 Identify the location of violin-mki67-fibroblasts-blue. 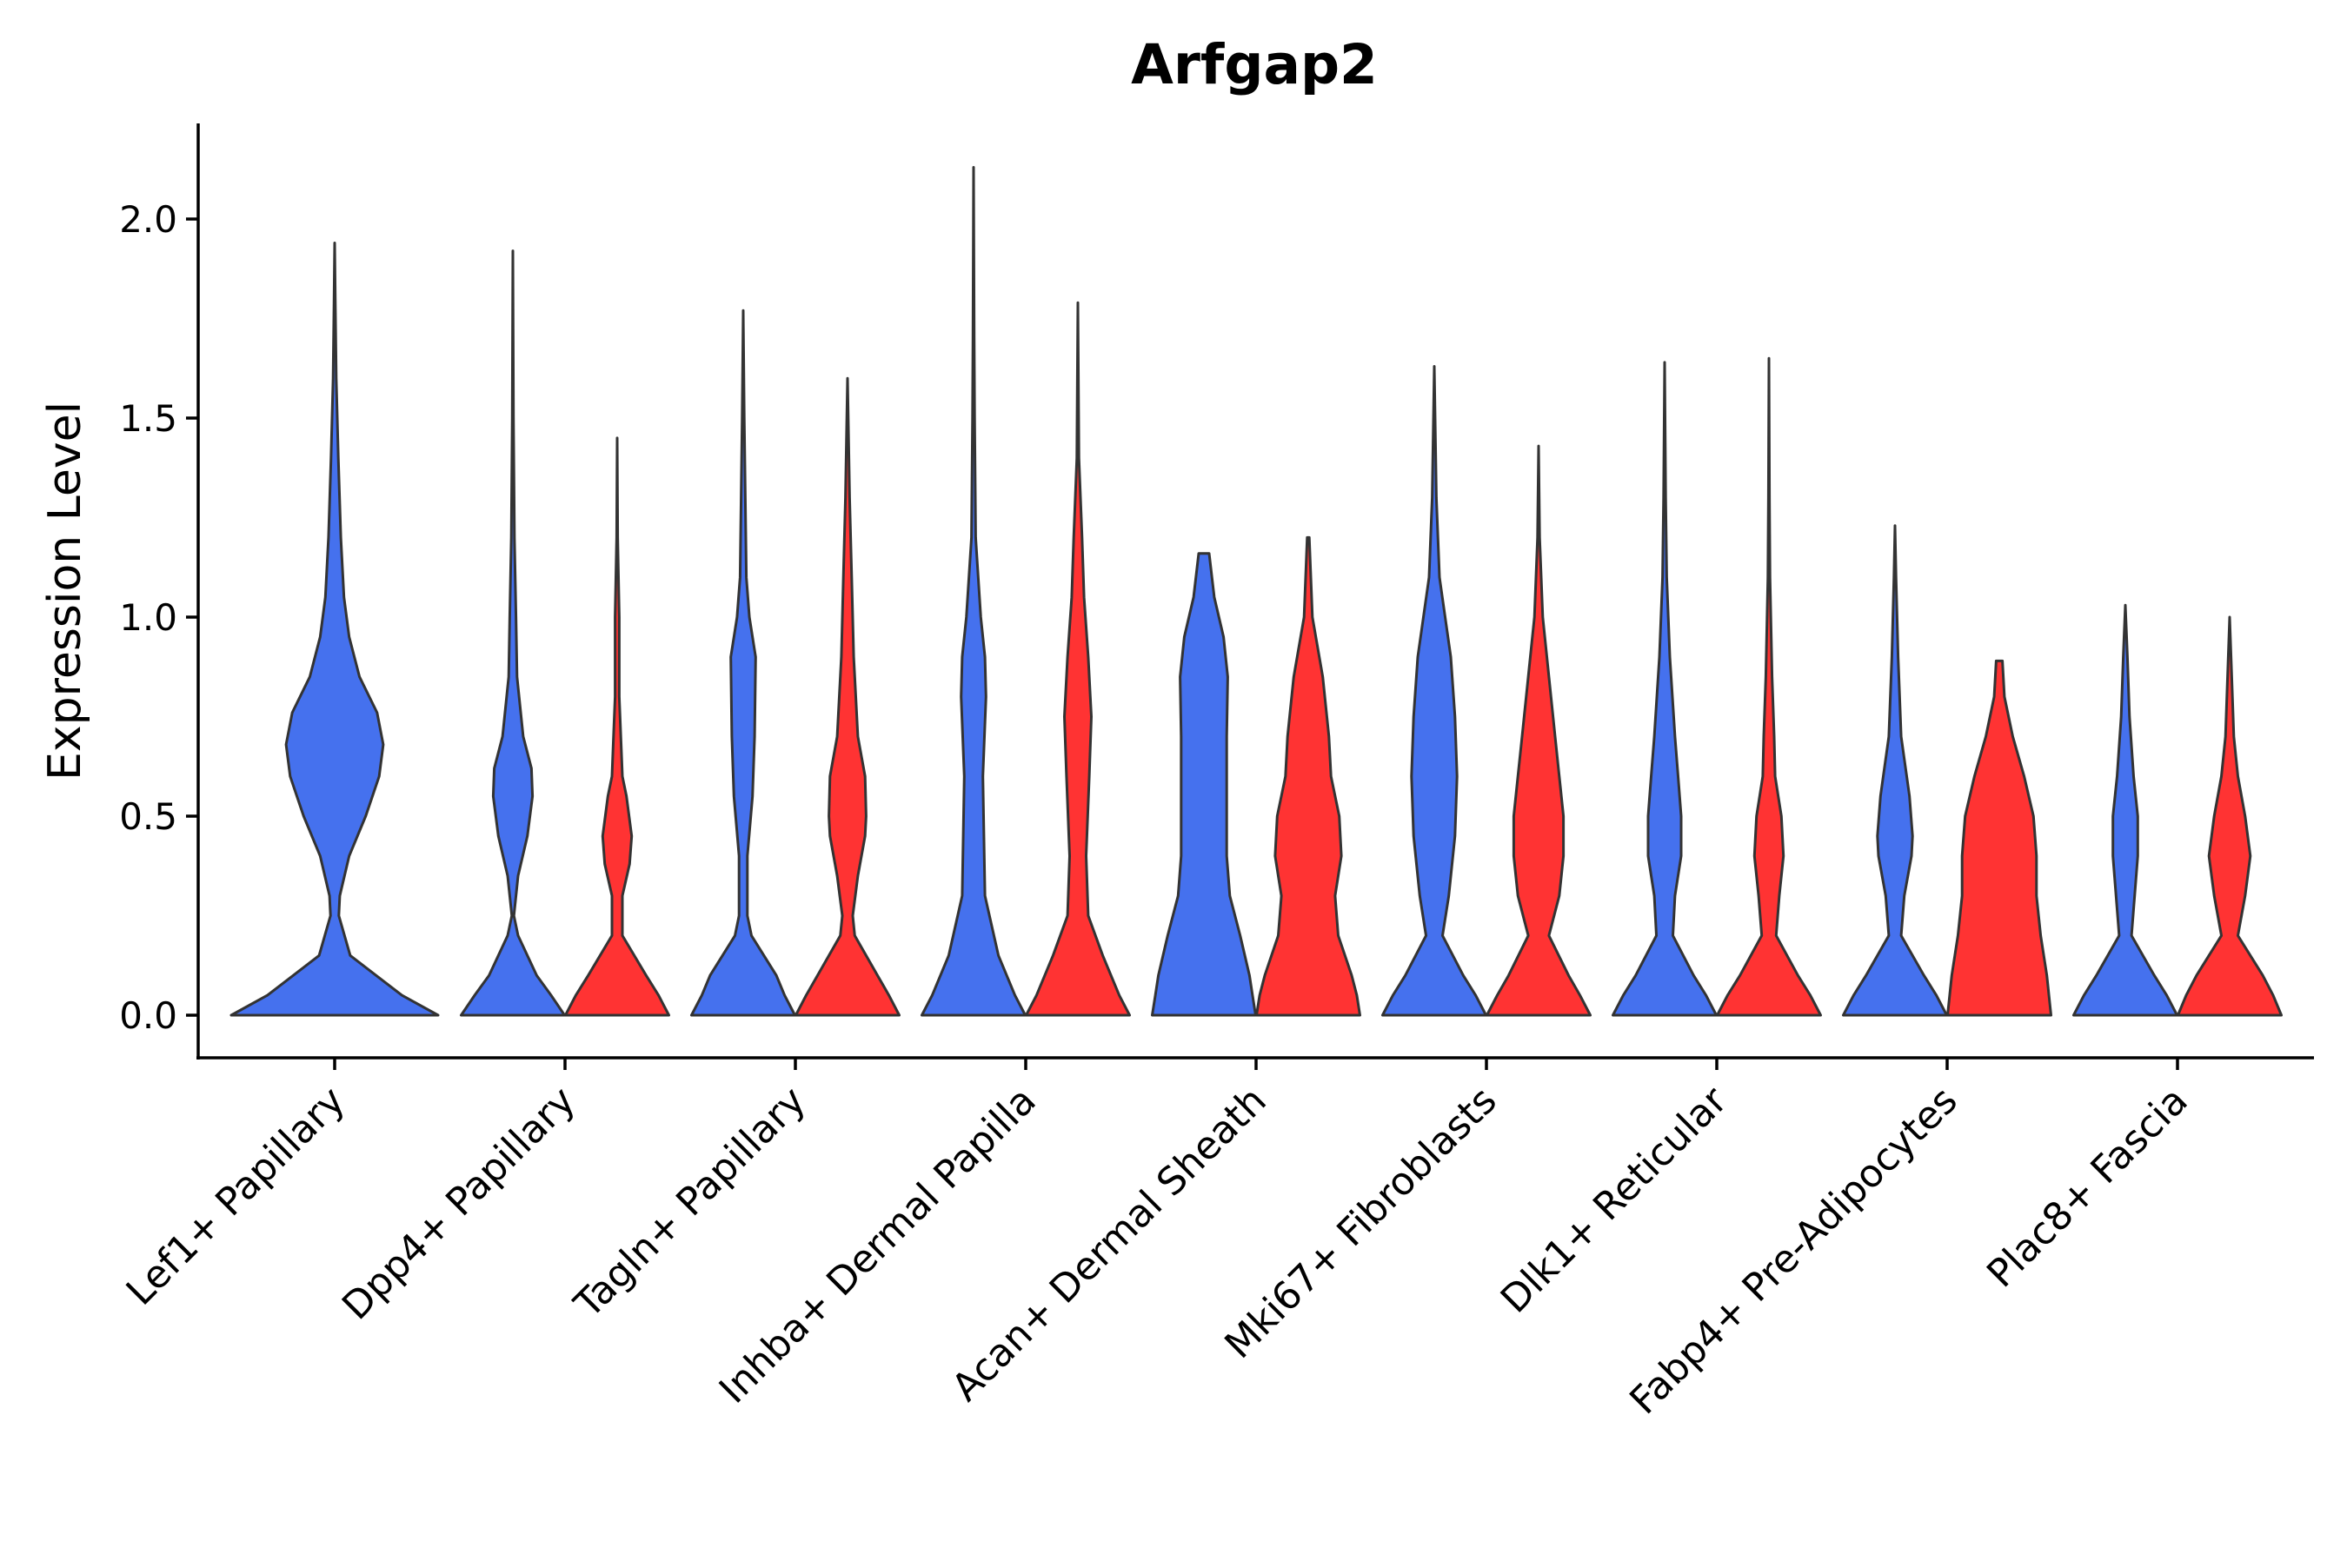
(1434, 691).